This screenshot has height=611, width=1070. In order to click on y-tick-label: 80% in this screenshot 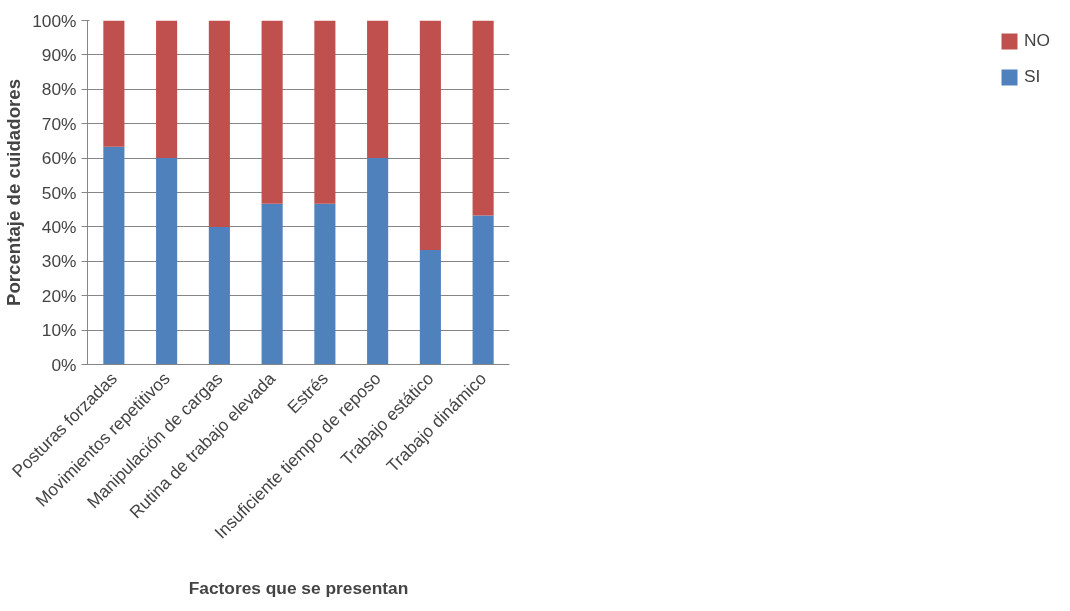, I will do `click(59, 89)`.